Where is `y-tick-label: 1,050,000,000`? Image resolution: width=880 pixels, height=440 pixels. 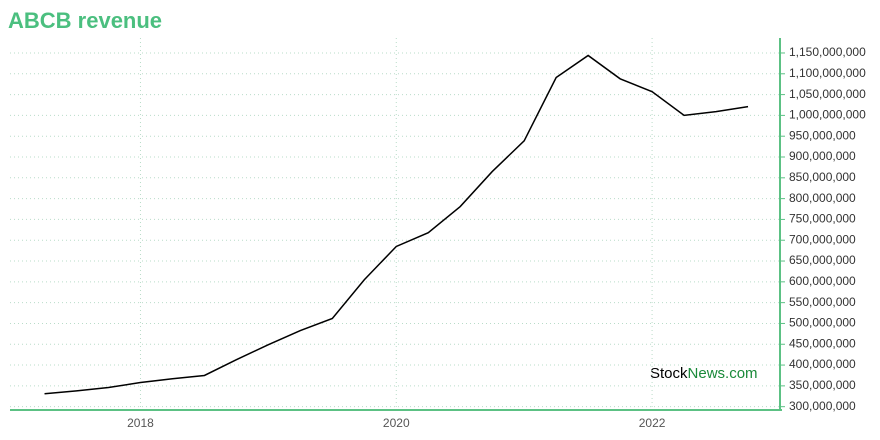
y-tick-label: 1,050,000,000 is located at coordinates (827, 94).